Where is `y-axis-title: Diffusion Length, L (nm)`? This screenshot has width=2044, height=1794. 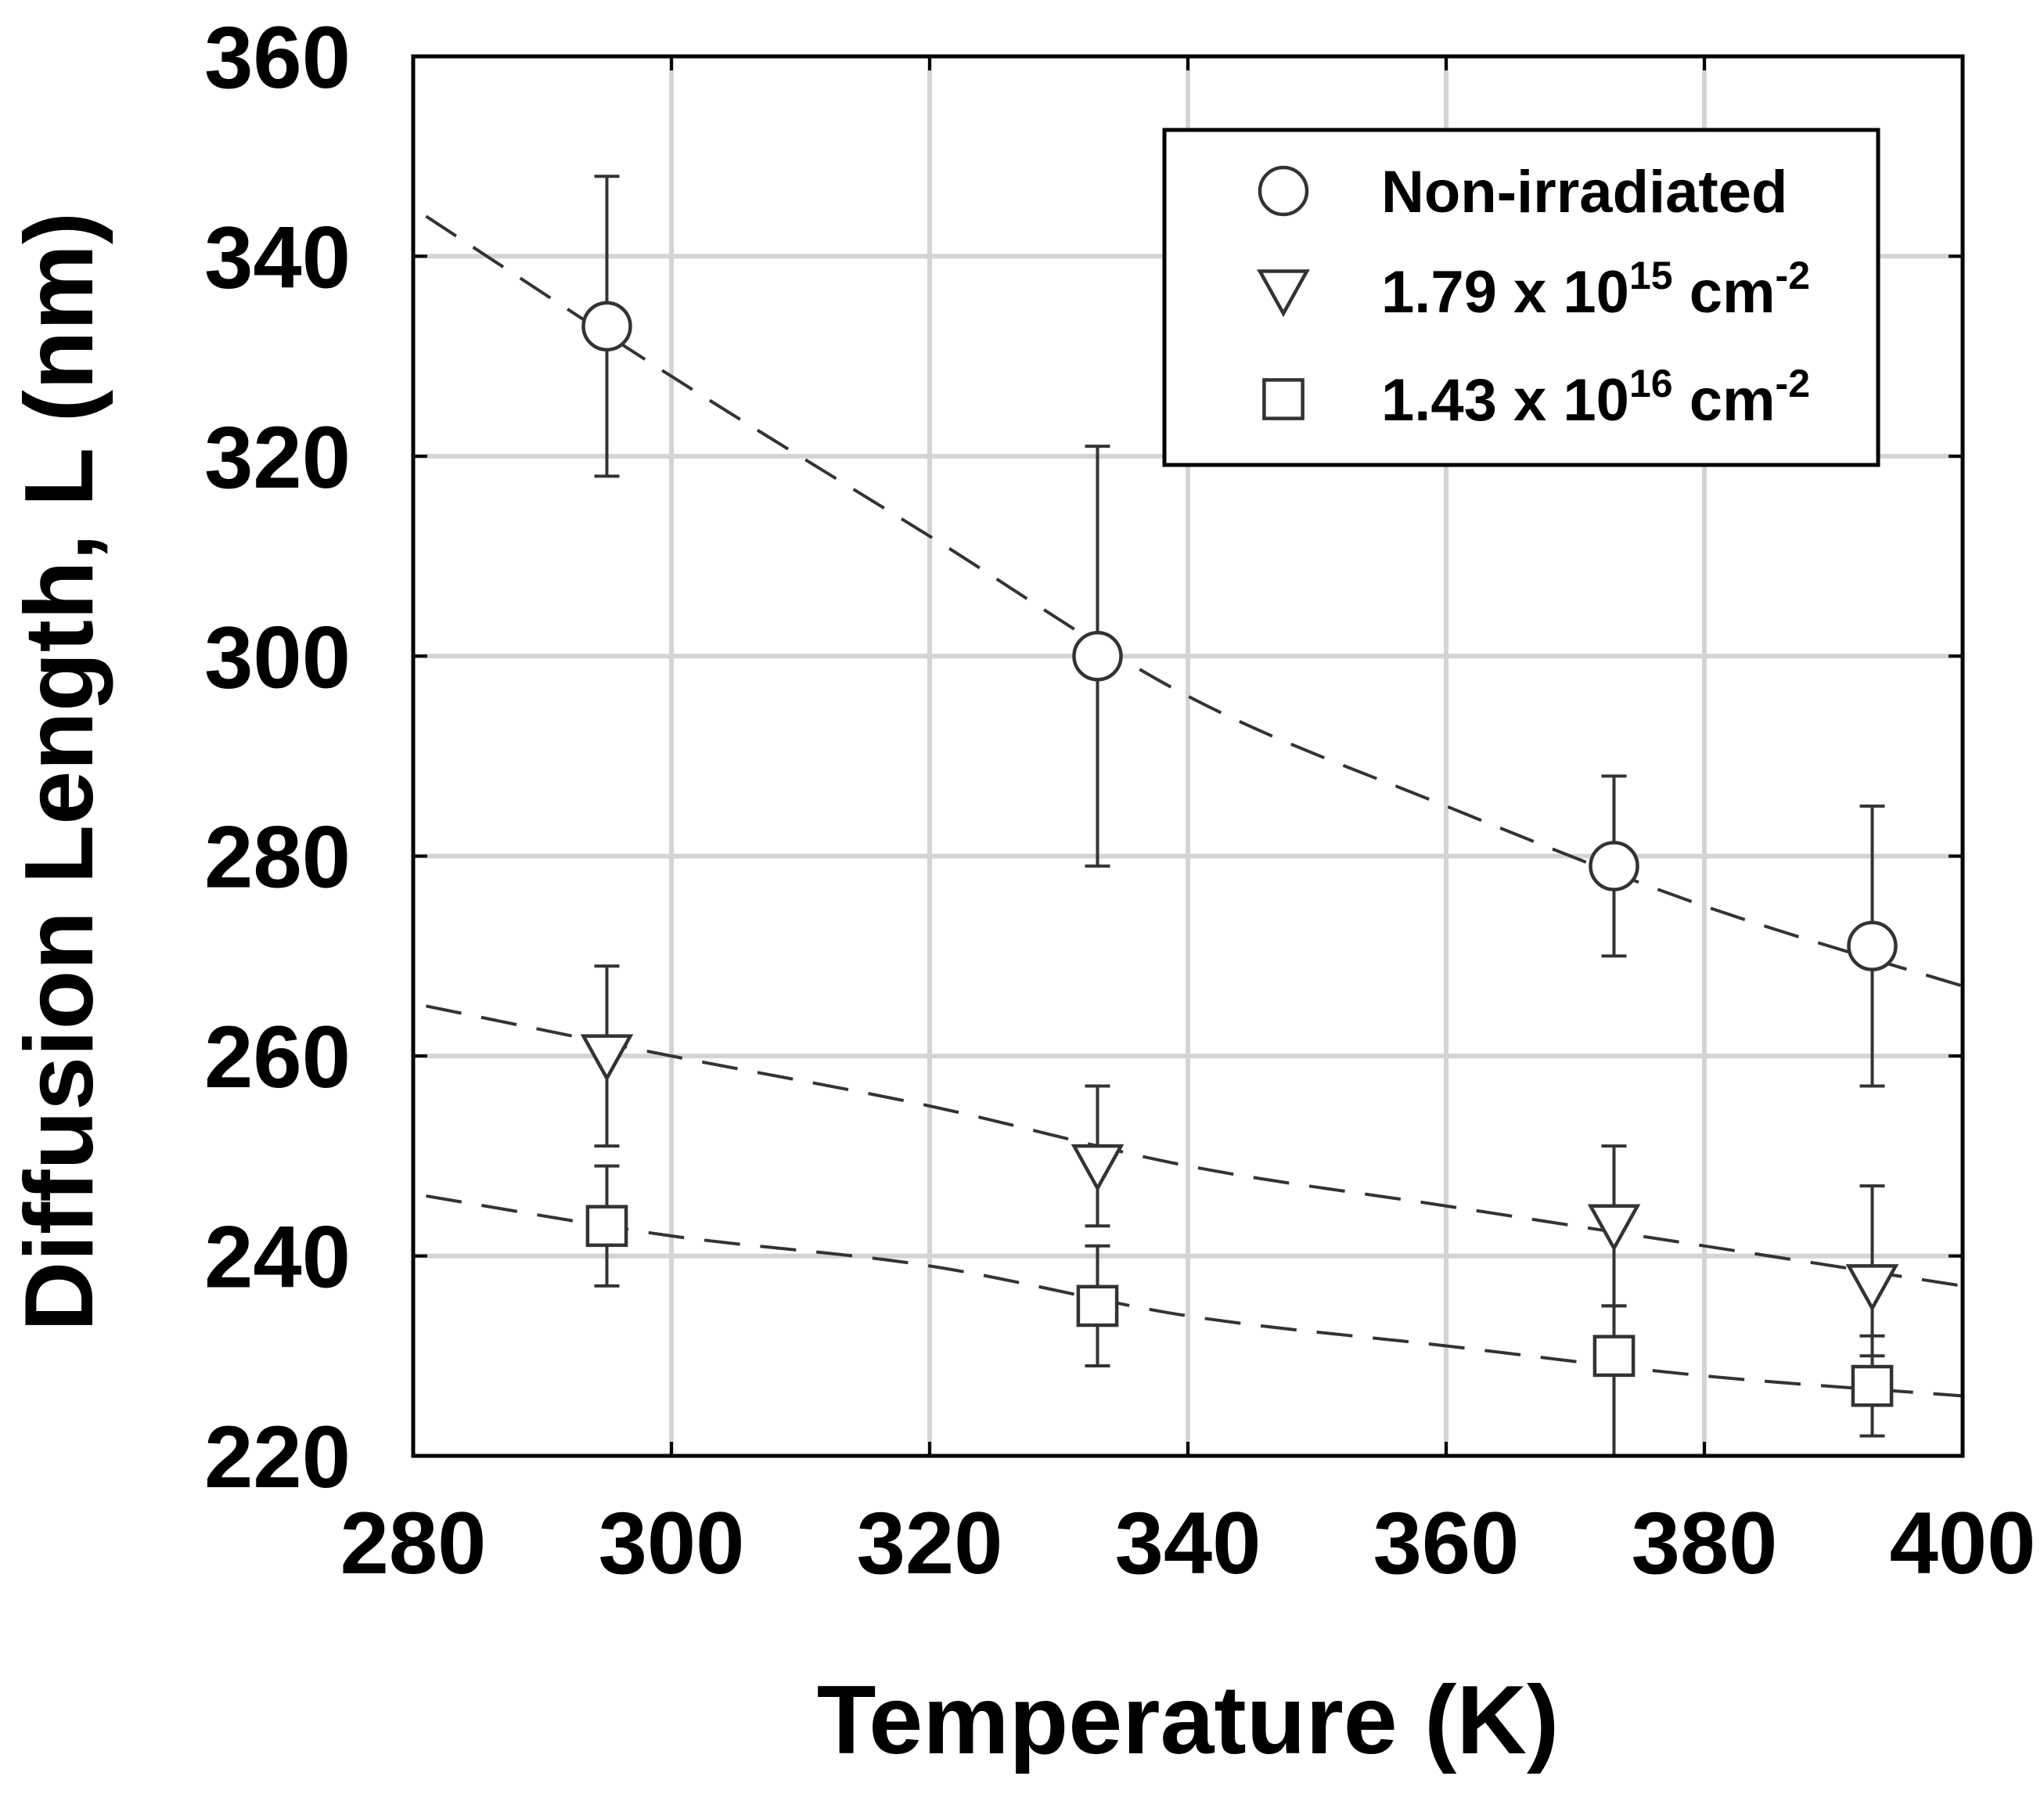 y-axis-title: Diffusion Length, L (nm) is located at coordinates (59, 771).